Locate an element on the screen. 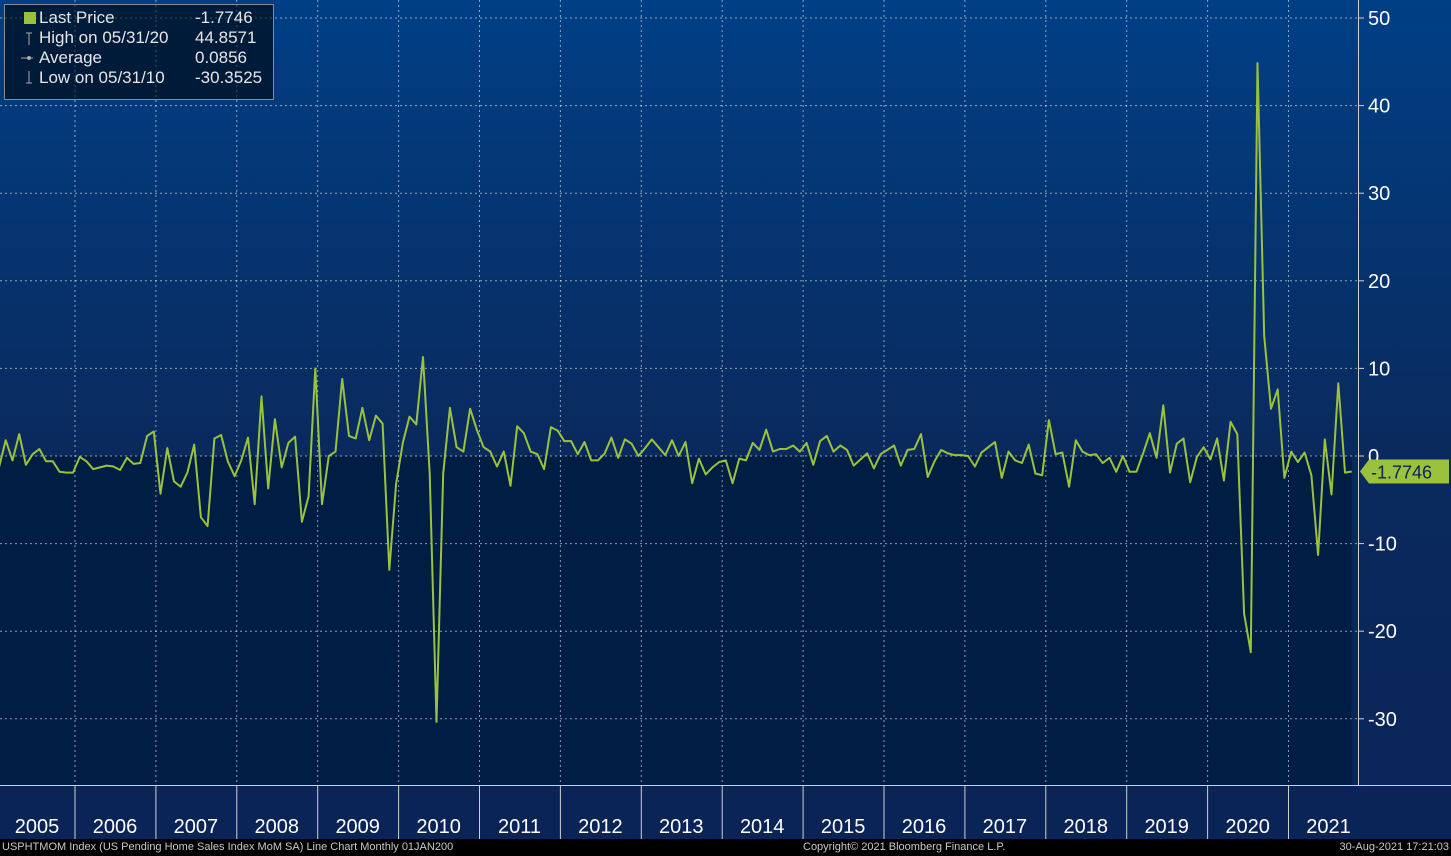 This screenshot has height=856, width=1451. legend-value: 0.0856 is located at coordinates (221, 57).